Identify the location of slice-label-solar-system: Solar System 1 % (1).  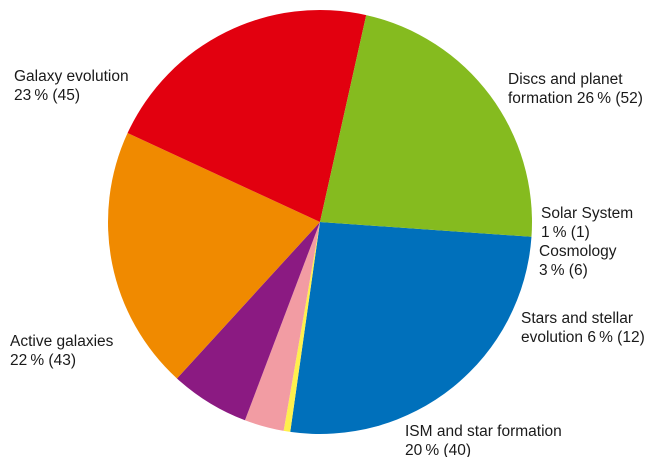
(587, 223).